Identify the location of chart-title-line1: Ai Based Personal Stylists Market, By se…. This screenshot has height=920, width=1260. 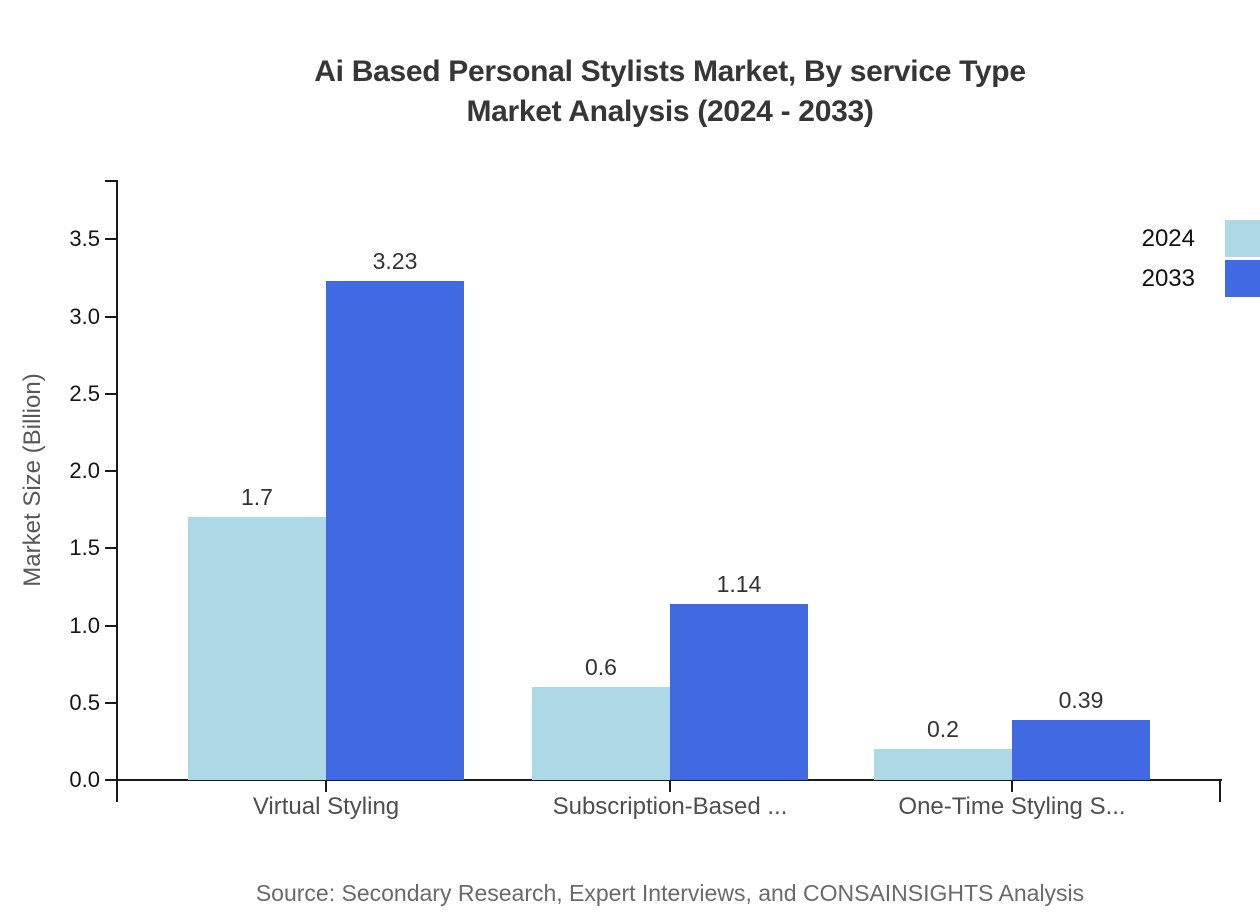
(670, 71).